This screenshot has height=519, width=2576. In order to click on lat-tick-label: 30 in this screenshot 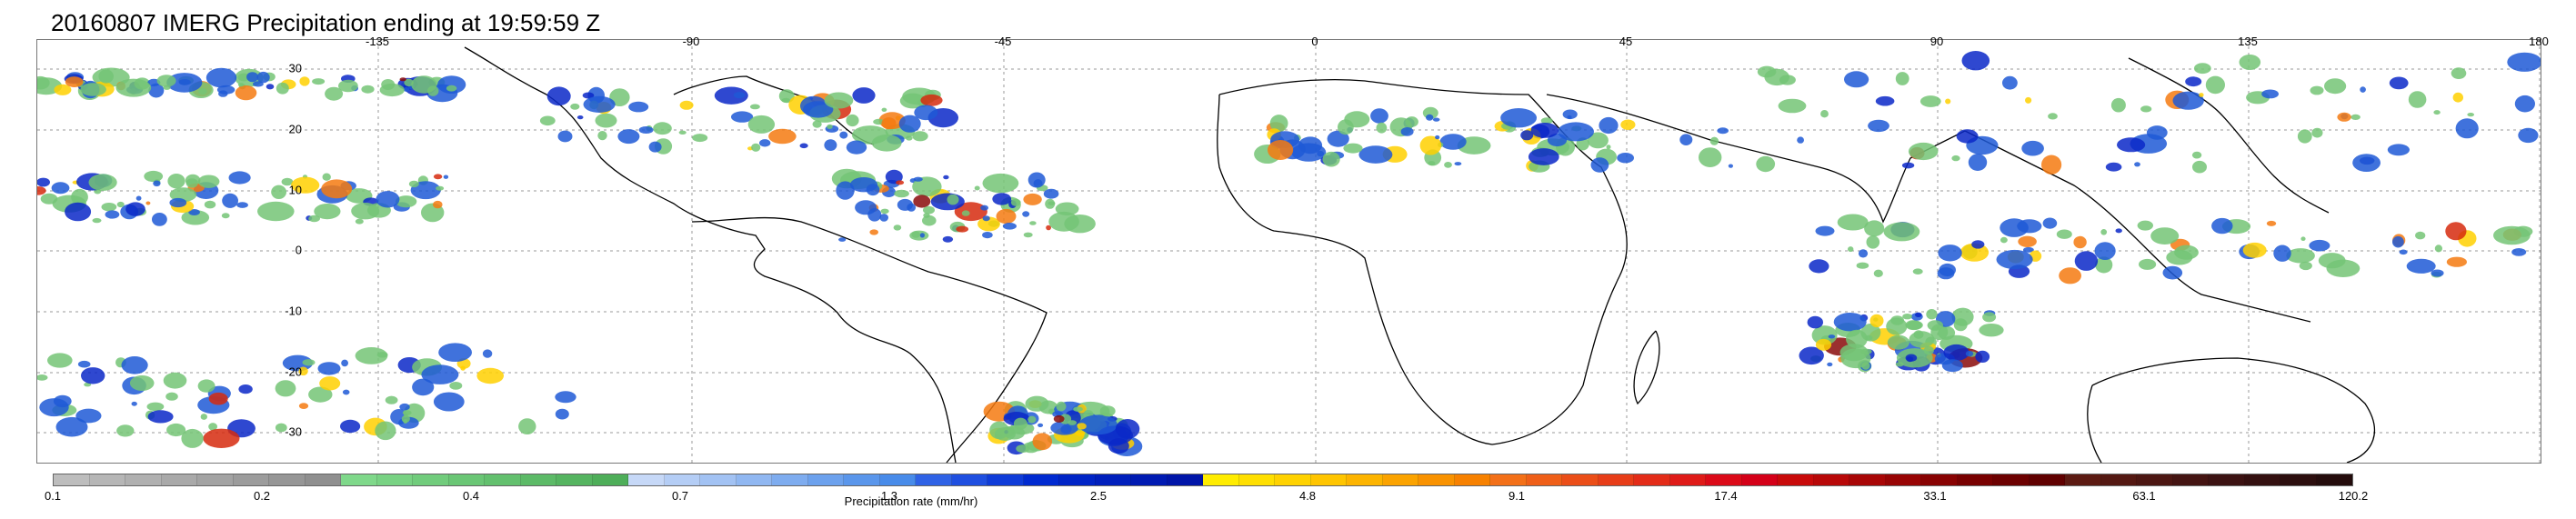, I will do `click(295, 68)`.